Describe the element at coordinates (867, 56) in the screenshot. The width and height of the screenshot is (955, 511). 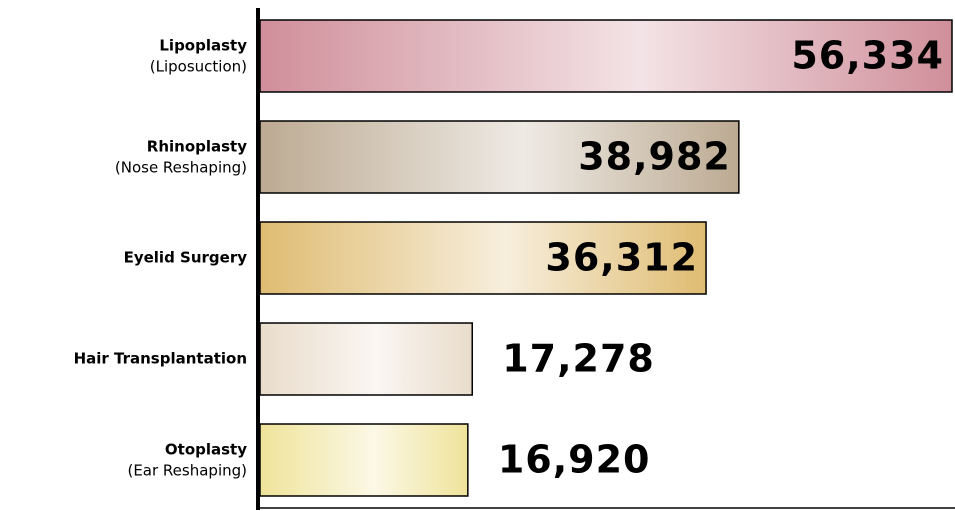
I see `value-label: 56,334` at that location.